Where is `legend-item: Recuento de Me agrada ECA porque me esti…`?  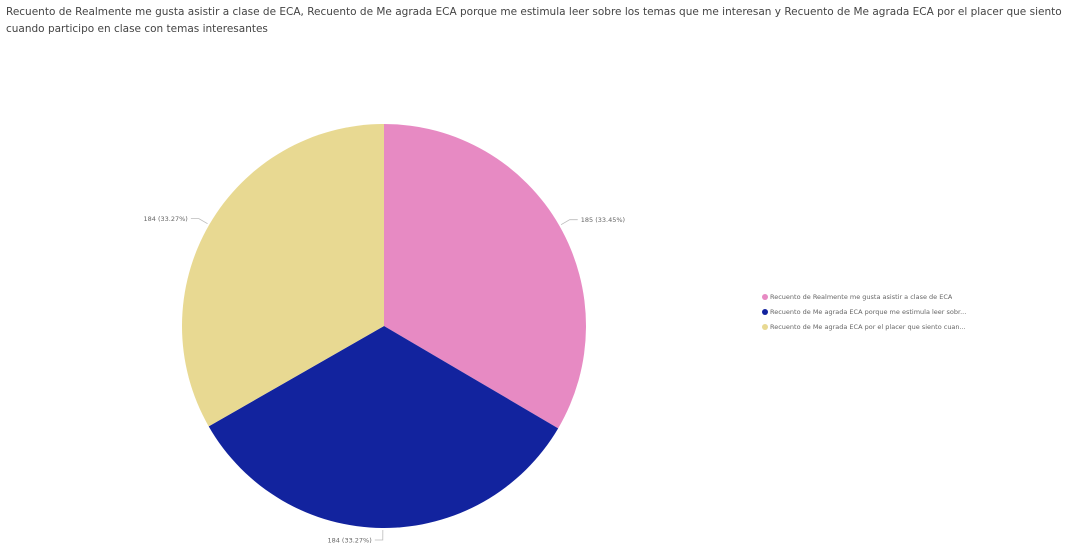 legend-item: Recuento de Me agrada ECA porque me esti… is located at coordinates (917, 311).